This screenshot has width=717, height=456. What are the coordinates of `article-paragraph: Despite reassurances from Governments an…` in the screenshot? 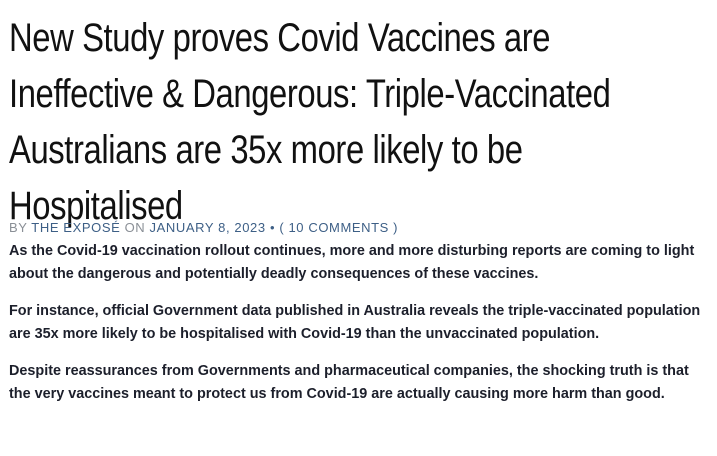 It's located at (349, 382).